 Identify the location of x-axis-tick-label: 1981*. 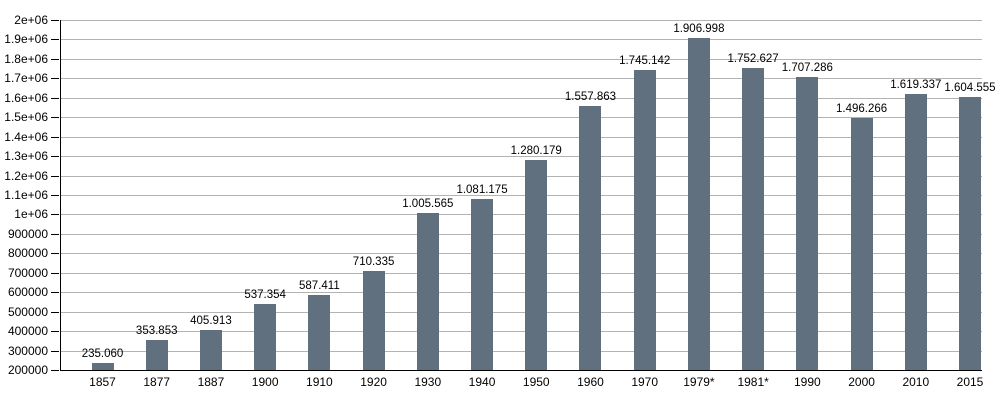
(753, 382).